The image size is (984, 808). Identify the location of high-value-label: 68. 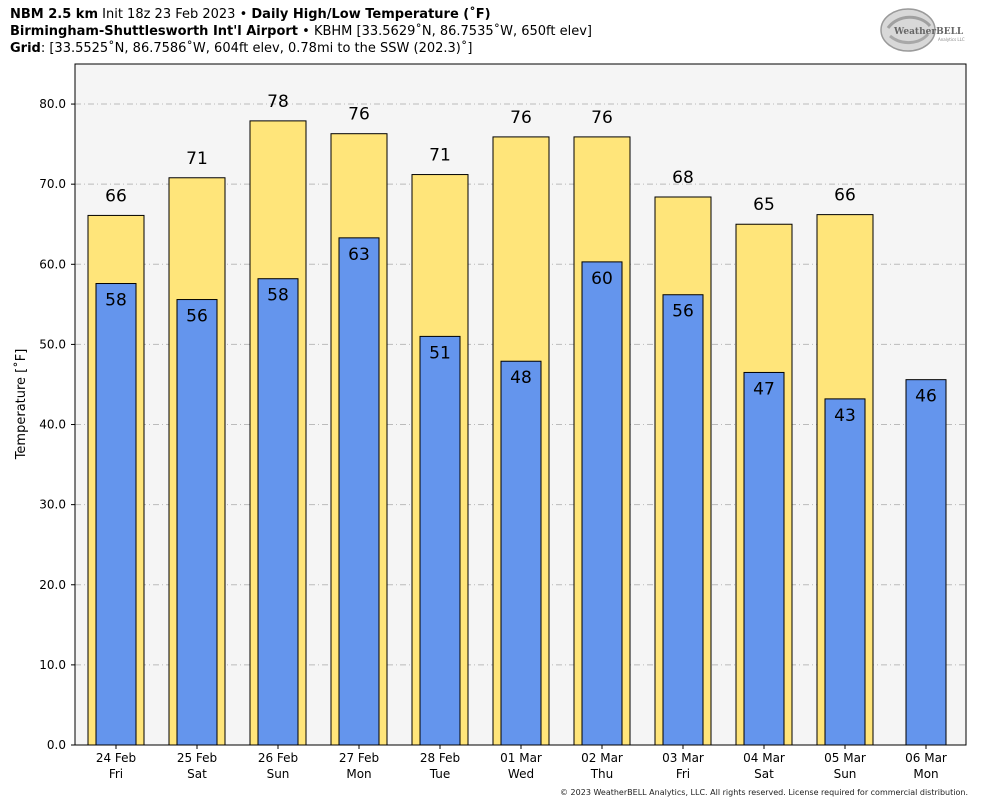
(683, 178).